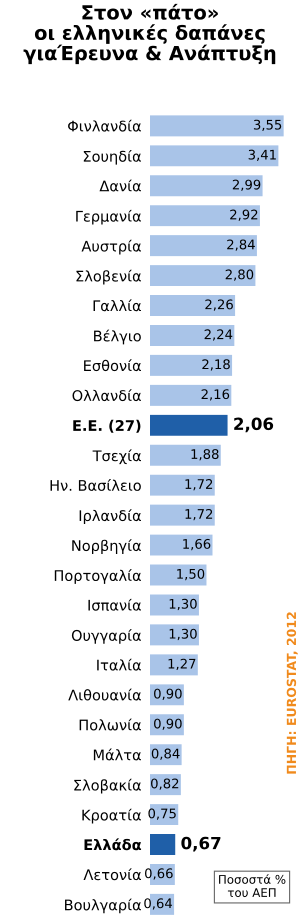  What do you see at coordinates (205, 454) in the screenshot?
I see `data-label: 1,88` at bounding box center [205, 454].